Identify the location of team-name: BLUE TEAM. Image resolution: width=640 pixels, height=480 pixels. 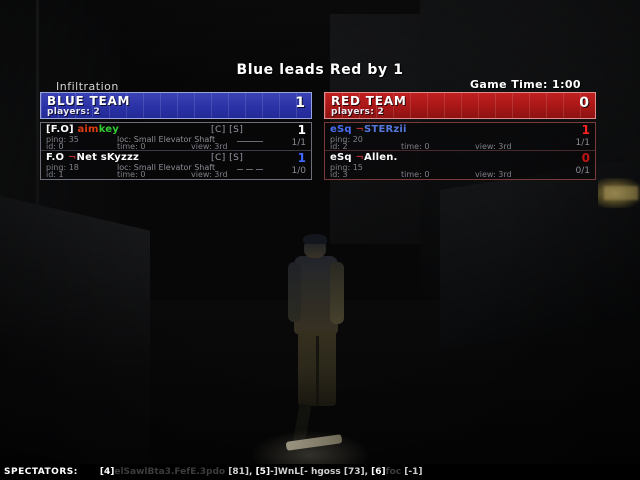
(89, 101).